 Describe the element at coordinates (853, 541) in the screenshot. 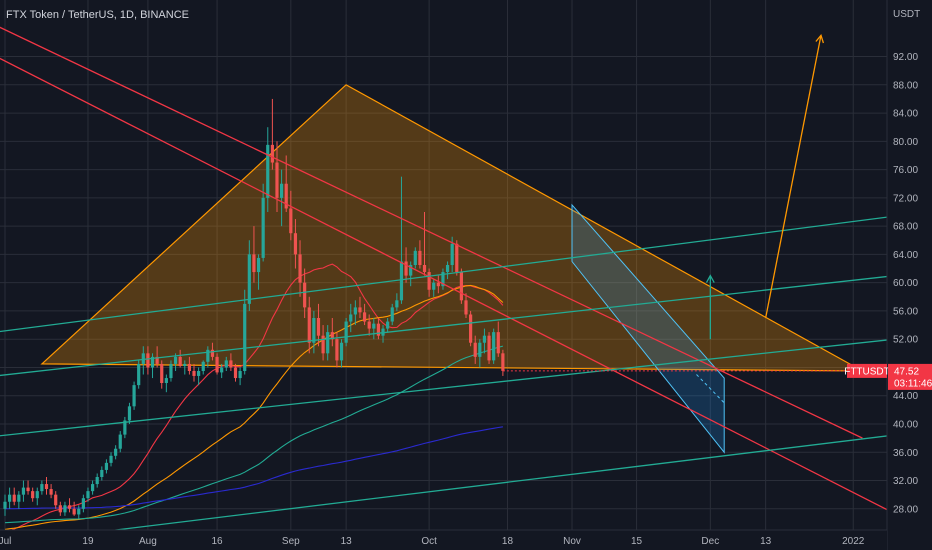

I see `x-tick-label: 2022` at that location.